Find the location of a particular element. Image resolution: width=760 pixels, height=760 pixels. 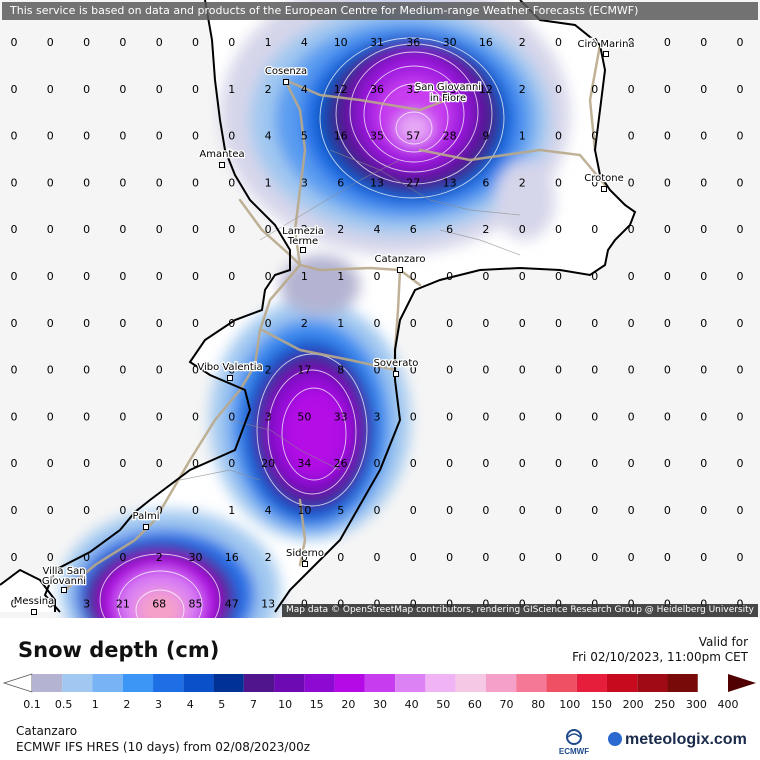

legend-tick-label: 0.5 is located at coordinates (64, 704).